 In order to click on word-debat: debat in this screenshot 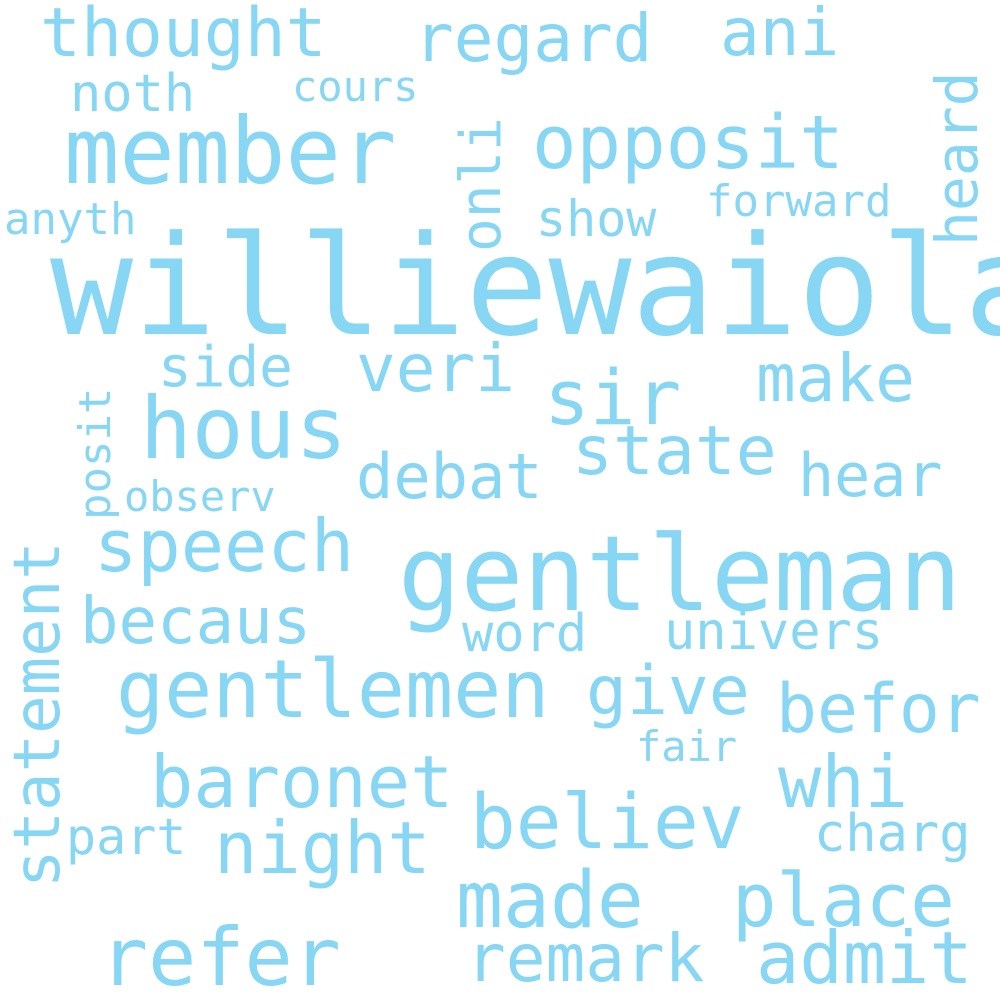, I will do `click(449, 476)`.